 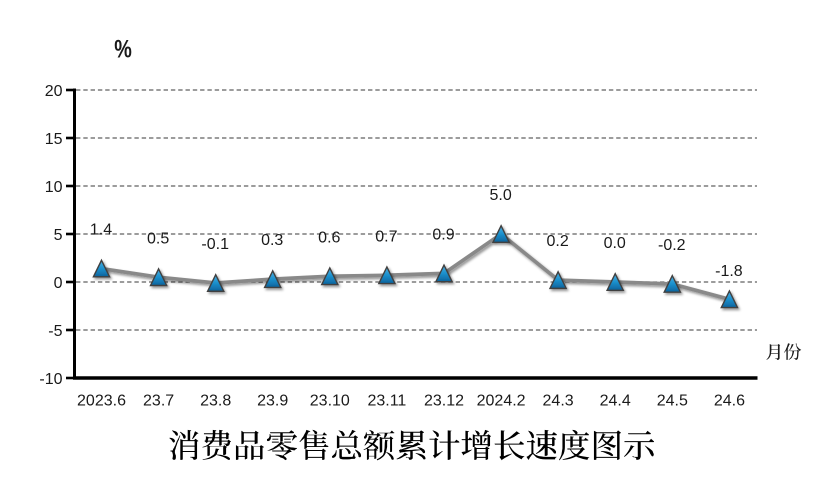 I want to click on svg-text: 2023.6, so click(x=101, y=401).